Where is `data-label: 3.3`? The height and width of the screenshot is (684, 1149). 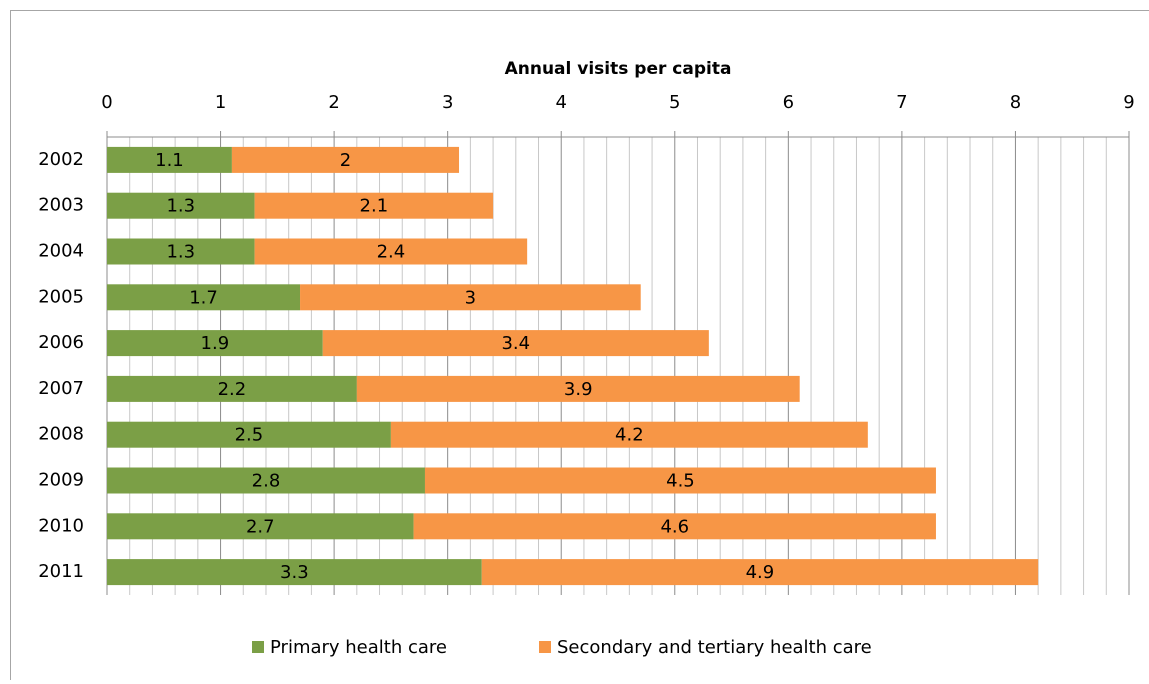 data-label: 3.3 is located at coordinates (294, 572).